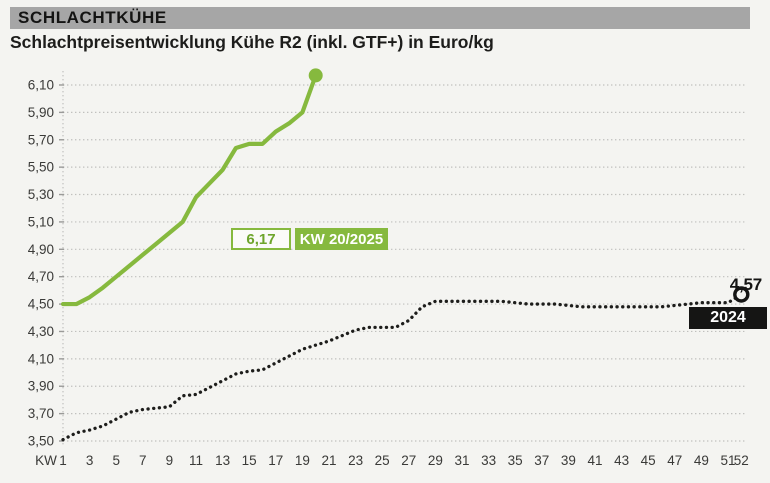 This screenshot has height=483, width=770. Describe the element at coordinates (41, 112) in the screenshot. I see `y-tick-label: 5,90` at that location.